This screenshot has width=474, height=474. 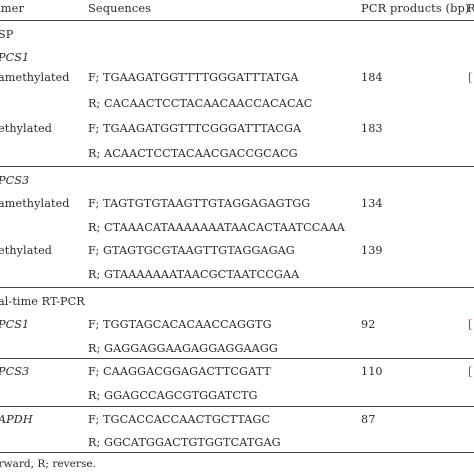 I want to click on footnote: orward, R; reverse., so click(x=48, y=464).